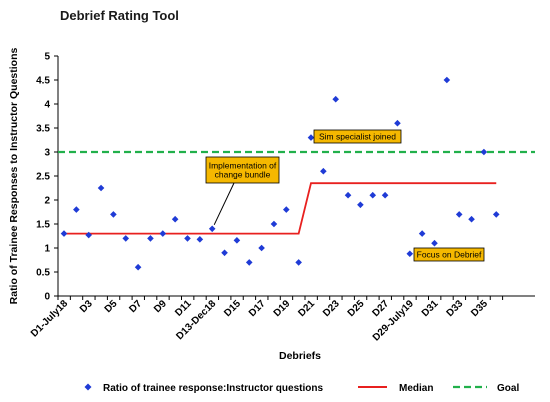  Describe the element at coordinates (47, 249) in the screenshot. I see `y-tick-label: 1` at that location.